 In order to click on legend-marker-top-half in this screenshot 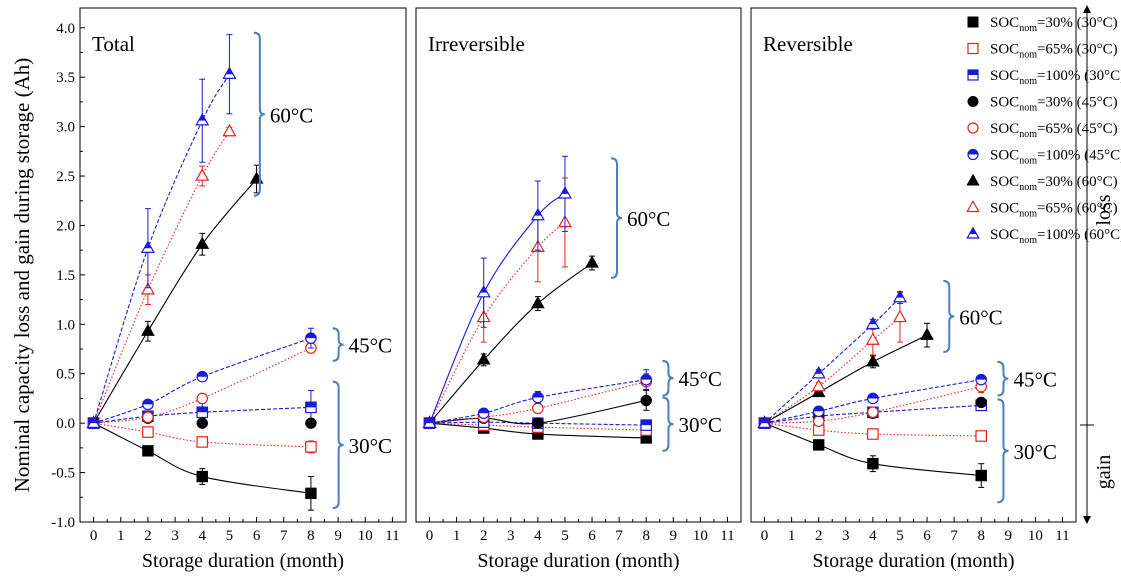, I will do `click(973, 72)`.